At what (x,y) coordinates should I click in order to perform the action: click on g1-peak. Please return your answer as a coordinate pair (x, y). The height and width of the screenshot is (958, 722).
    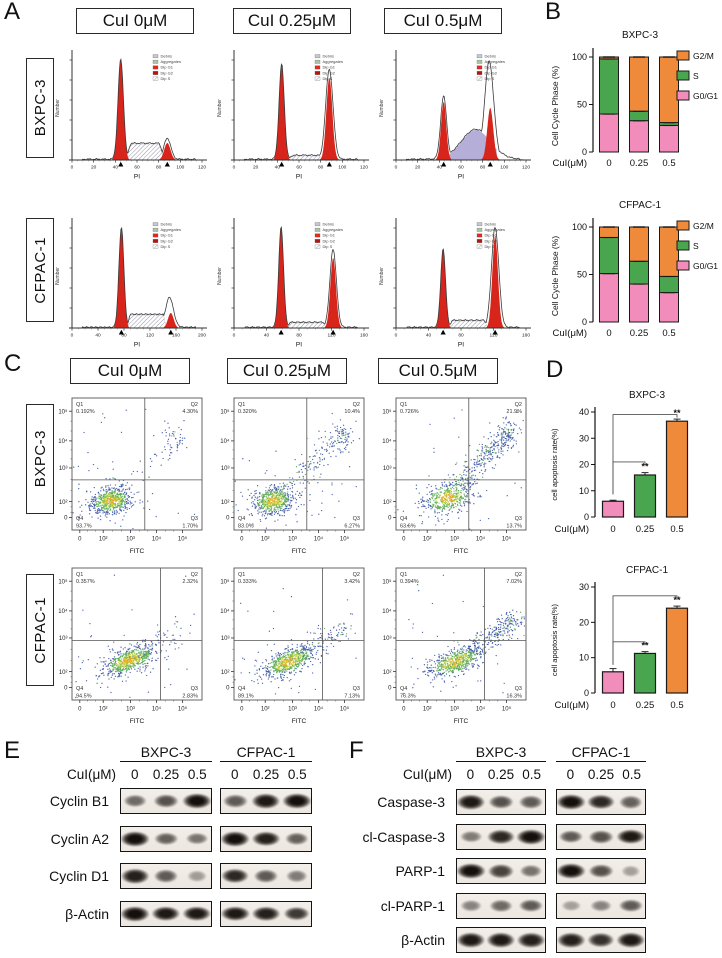
    Looking at the image, I should click on (120, 110).